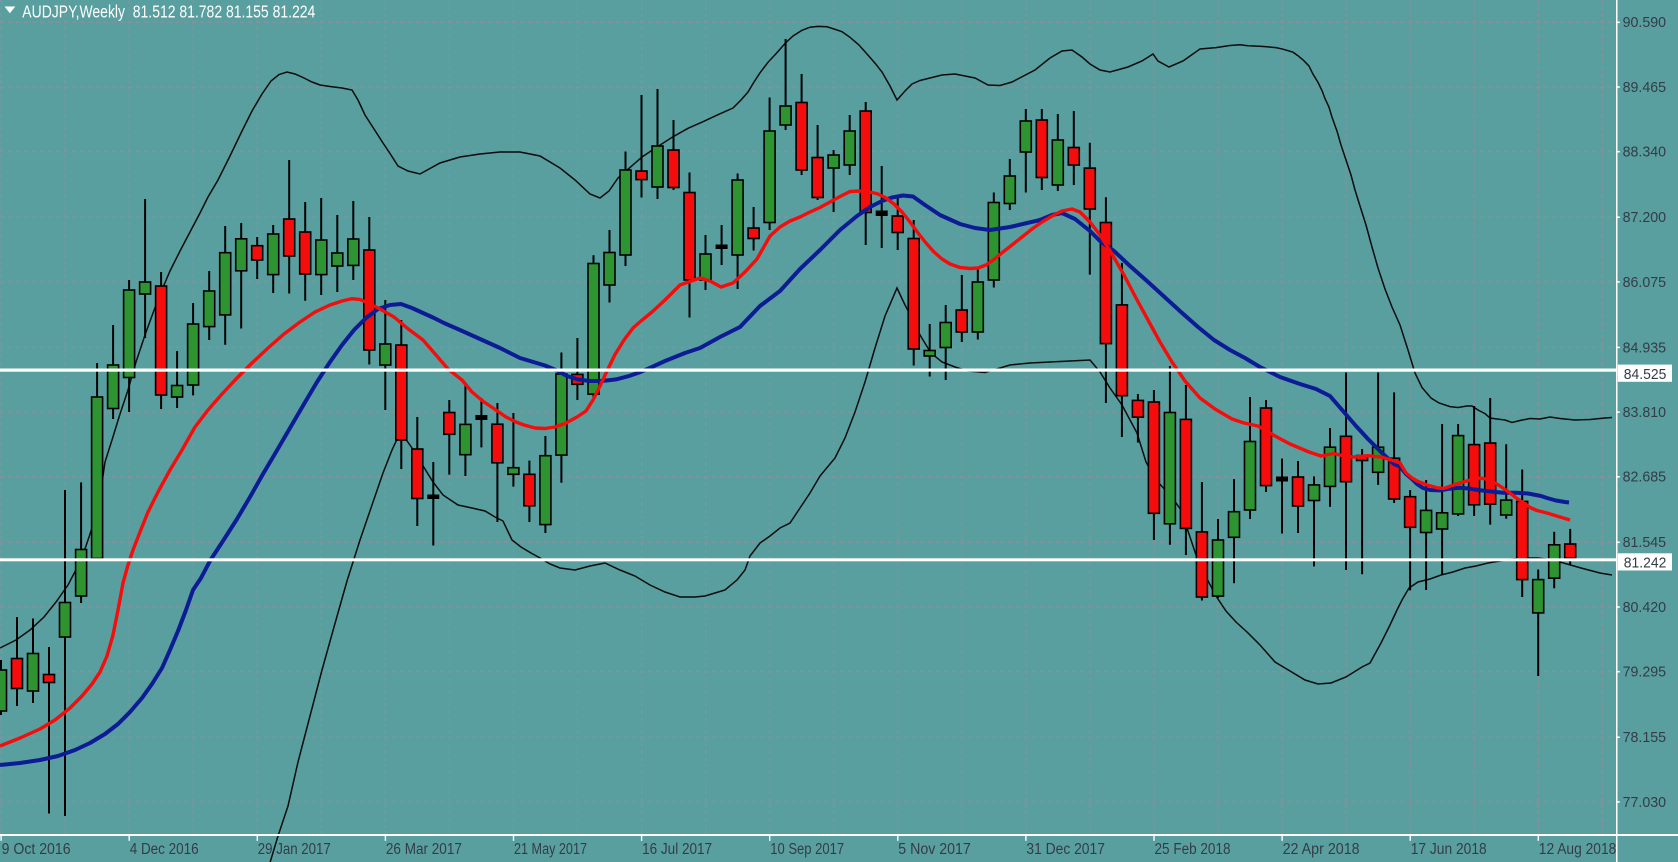 Image resolution: width=1678 pixels, height=862 pixels. I want to click on svg-text: 5 Nov 2017, so click(934, 849).